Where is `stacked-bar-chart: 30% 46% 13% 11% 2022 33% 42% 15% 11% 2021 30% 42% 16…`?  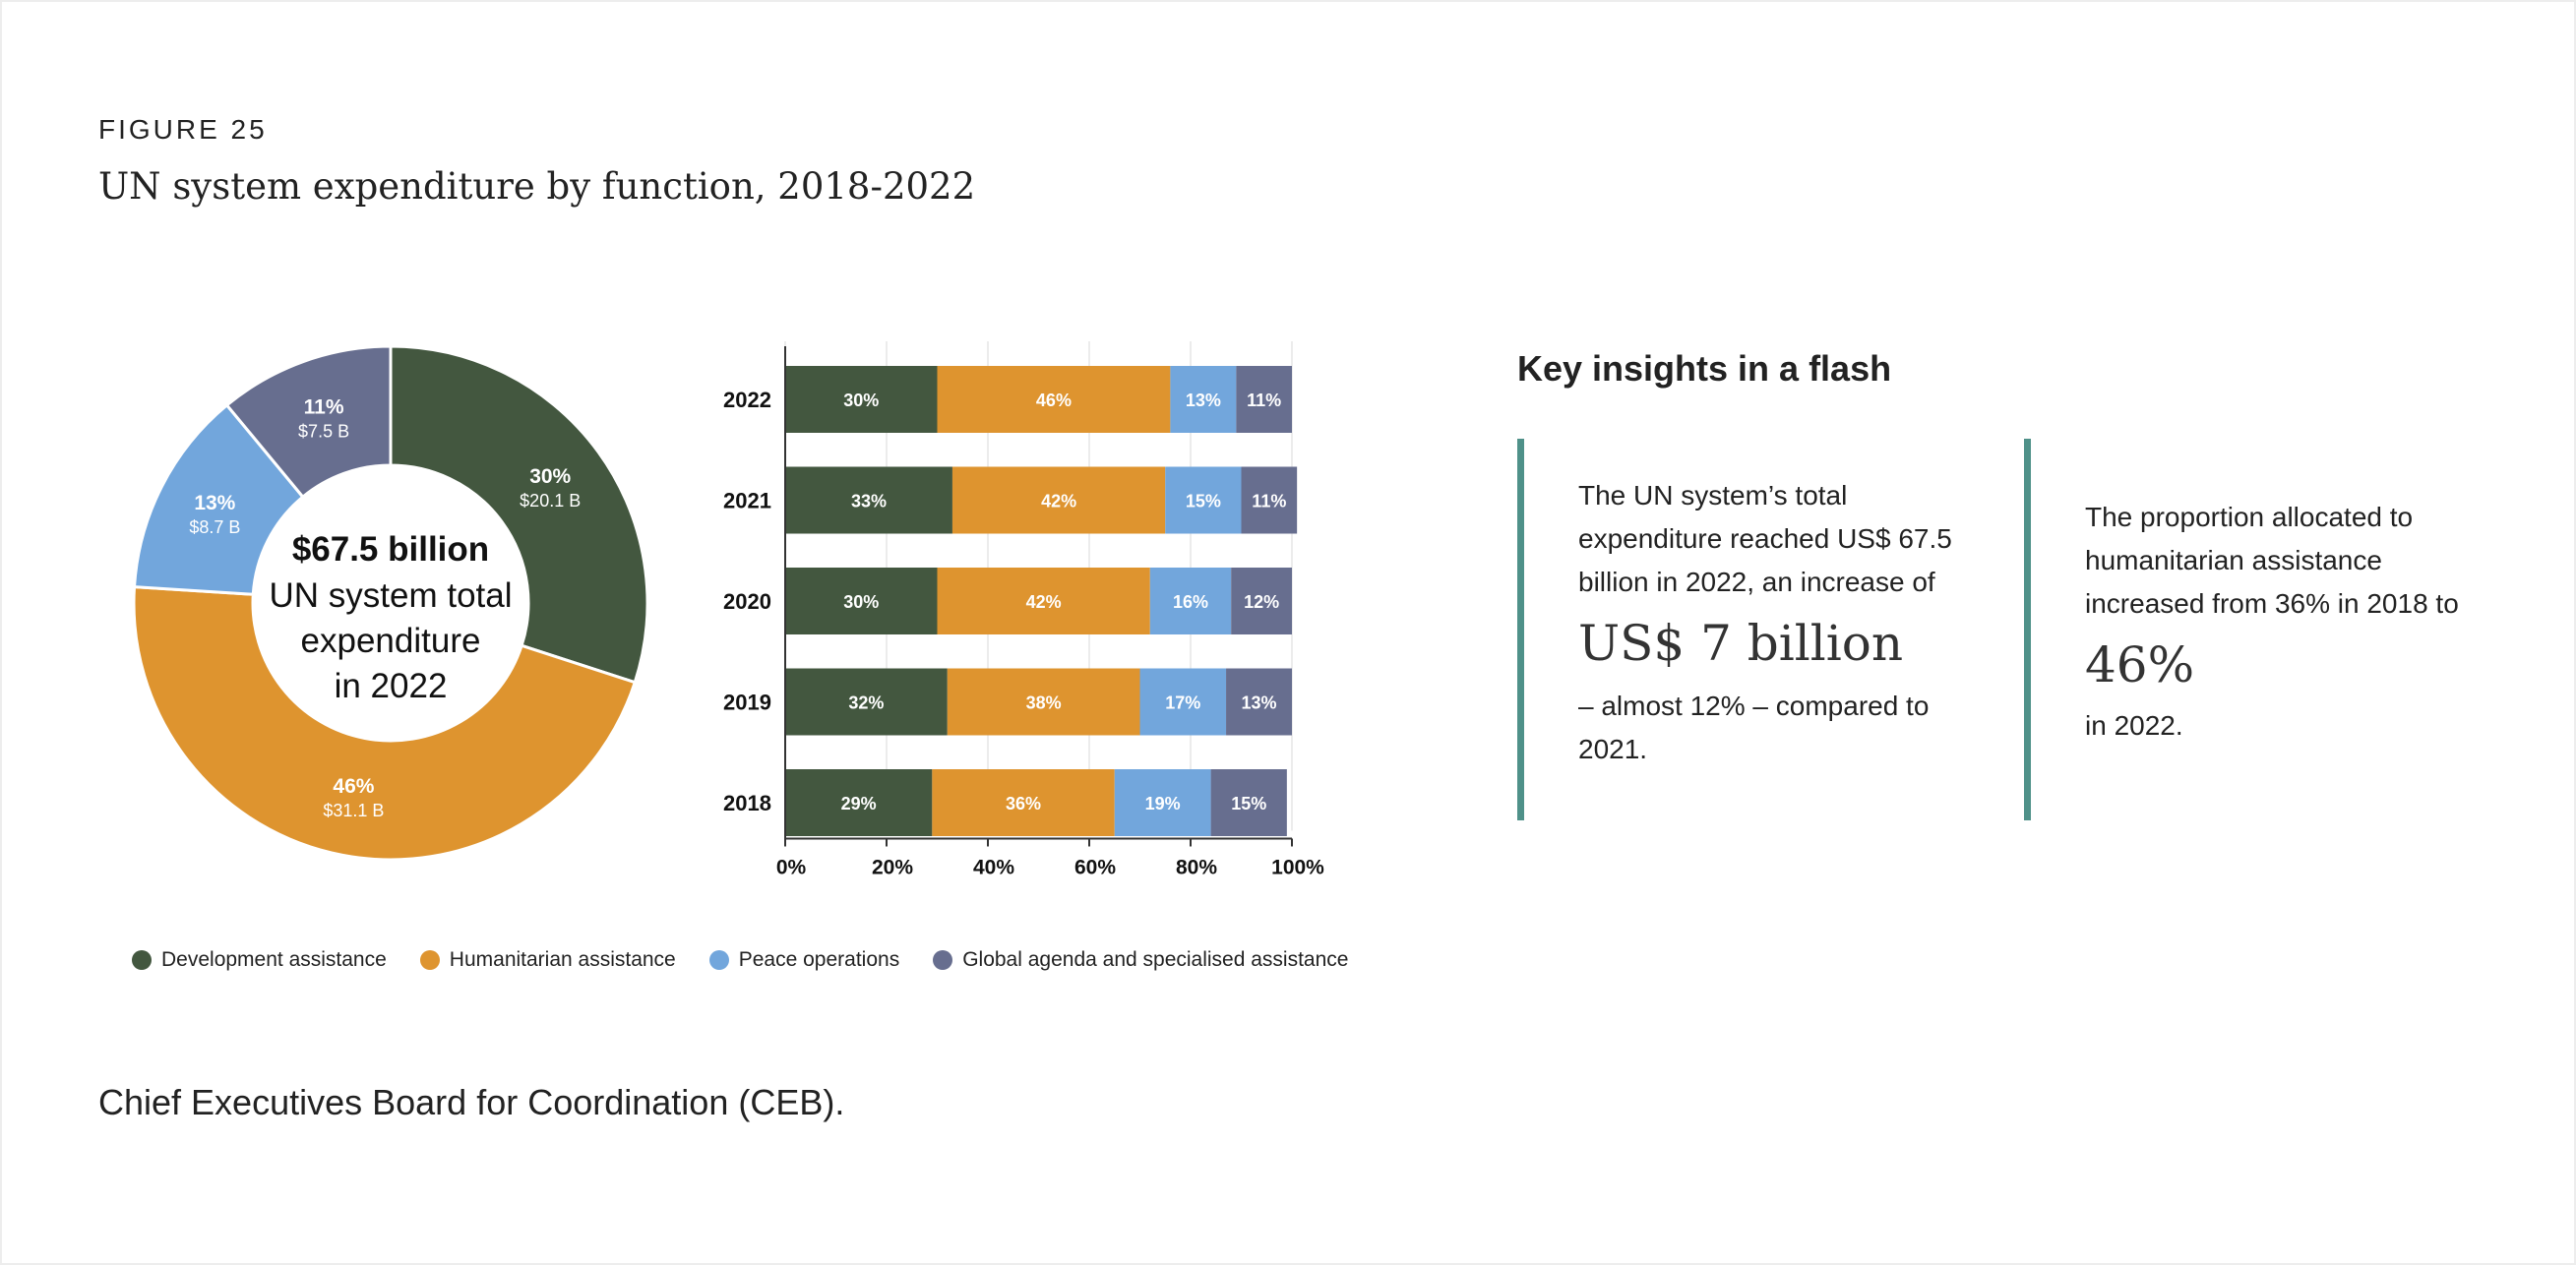 stacked-bar-chart: 30% 46% 13% 11% 2022 33% 42% 15% 11% 2021 30% 42% 16… is located at coordinates (1023, 610).